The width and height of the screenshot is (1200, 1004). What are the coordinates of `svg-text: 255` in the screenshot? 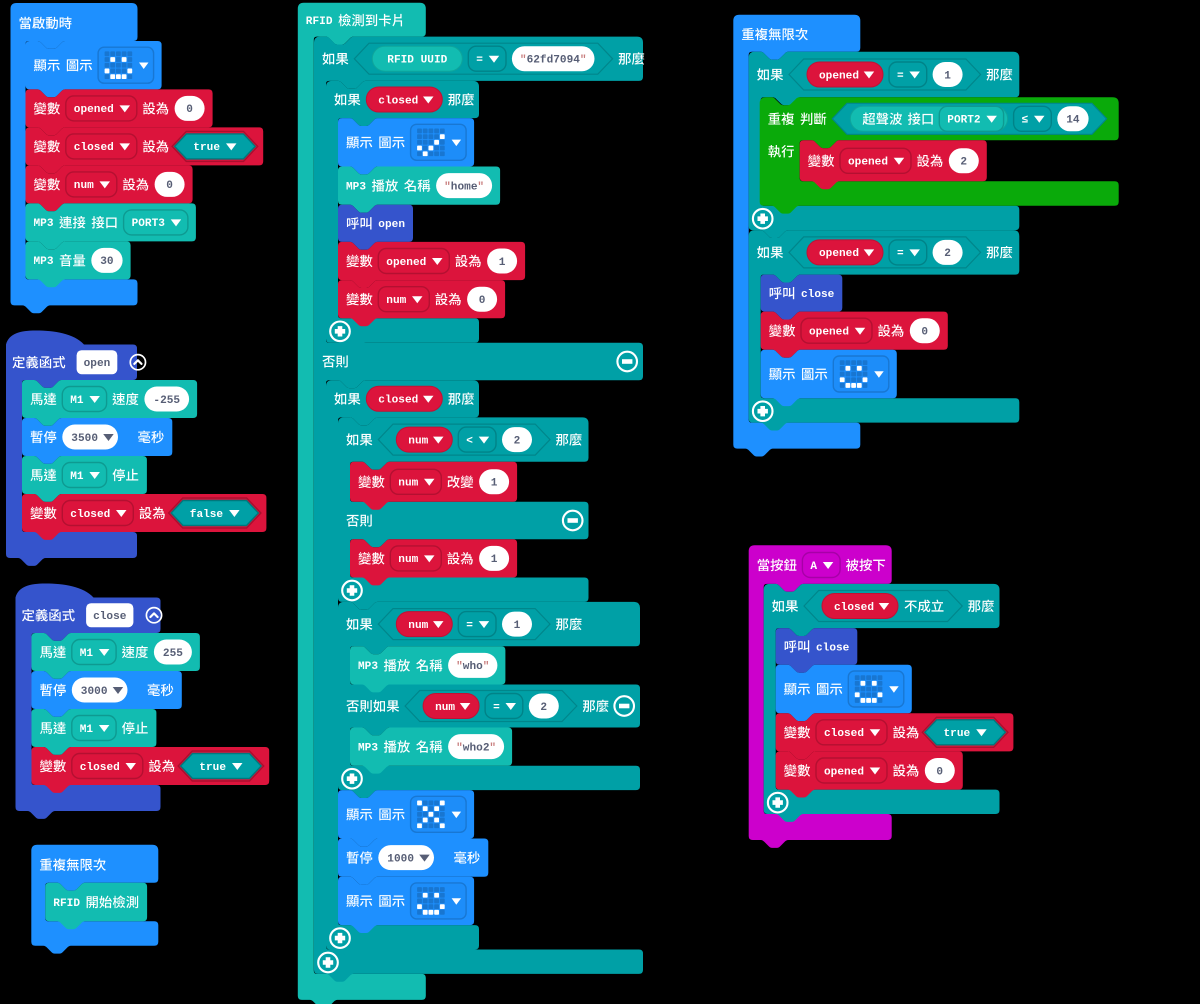 It's located at (173, 654).